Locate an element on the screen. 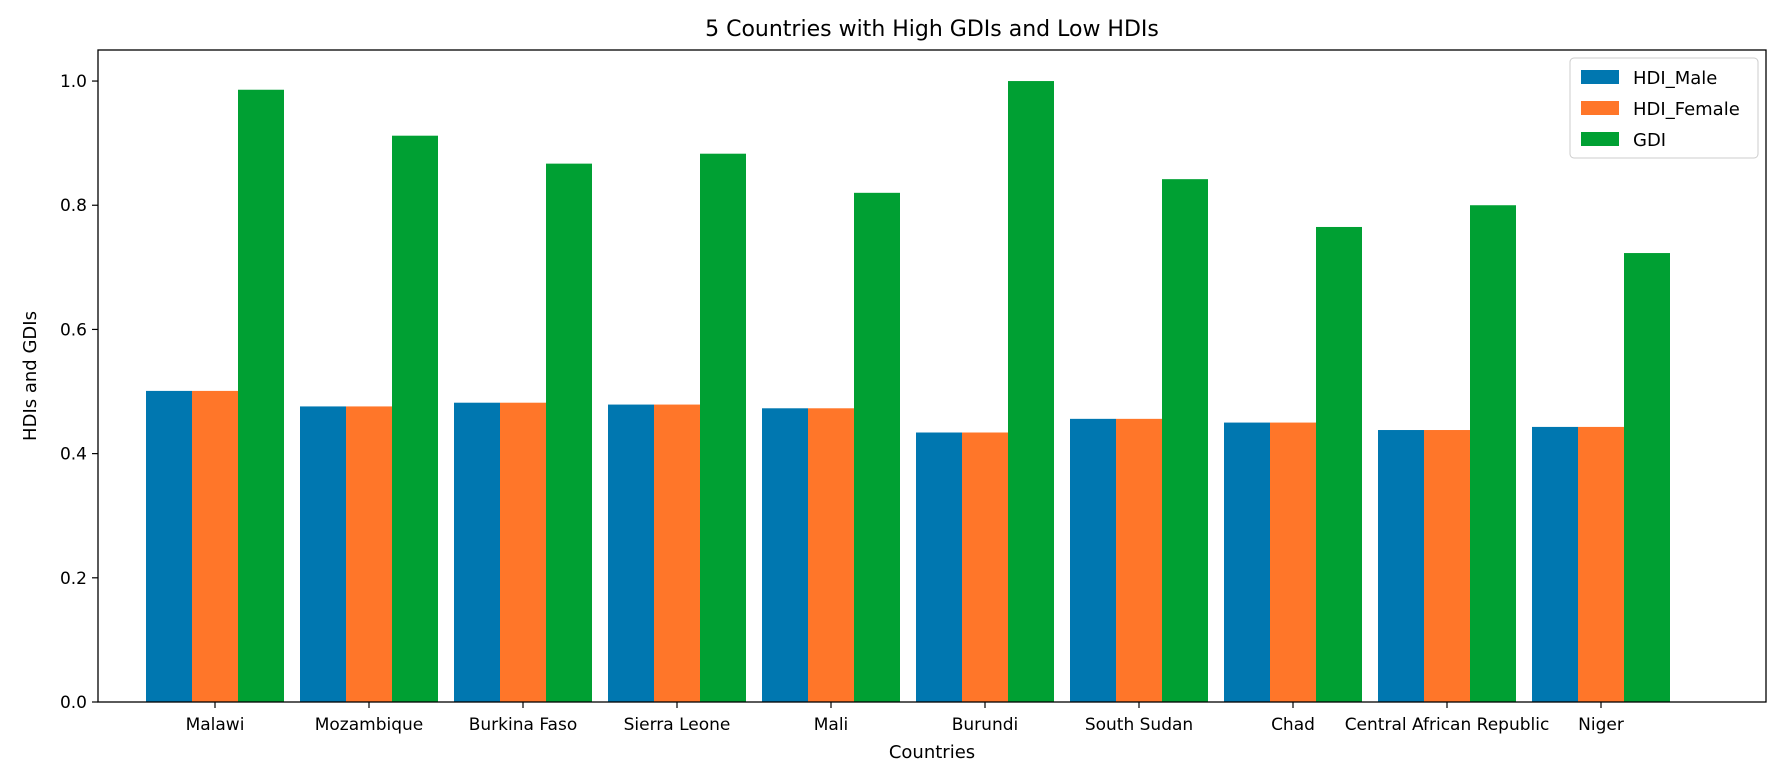 This screenshot has width=1776, height=768. bar-hdi-male-burundi is located at coordinates (939, 567).